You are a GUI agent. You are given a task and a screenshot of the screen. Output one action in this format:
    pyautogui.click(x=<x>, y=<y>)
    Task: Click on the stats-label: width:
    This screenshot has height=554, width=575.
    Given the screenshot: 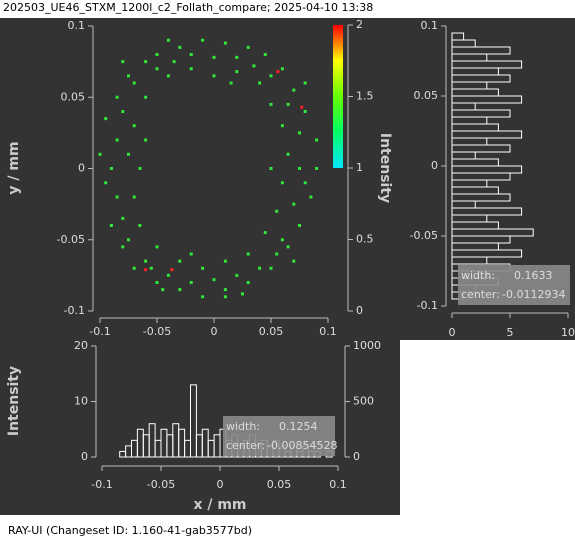 What is the action you would take?
    pyautogui.click(x=478, y=275)
    